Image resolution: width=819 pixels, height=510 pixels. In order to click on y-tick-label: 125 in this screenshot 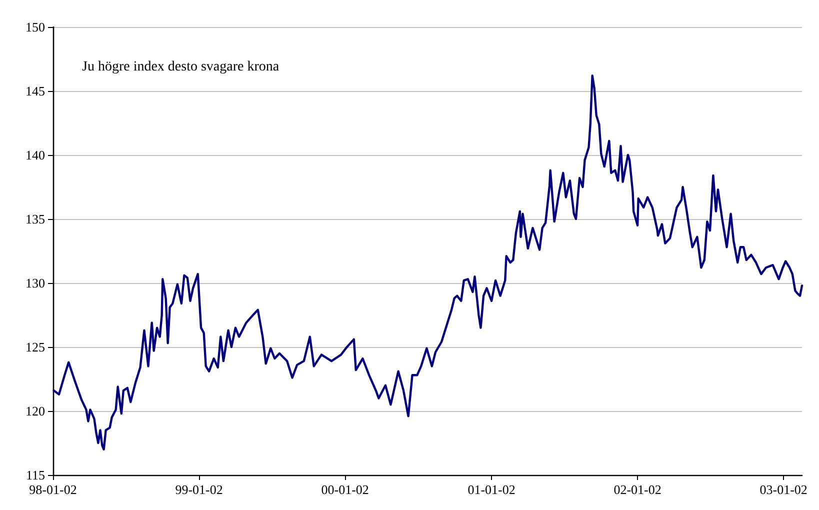, I will do `click(35, 347)`.